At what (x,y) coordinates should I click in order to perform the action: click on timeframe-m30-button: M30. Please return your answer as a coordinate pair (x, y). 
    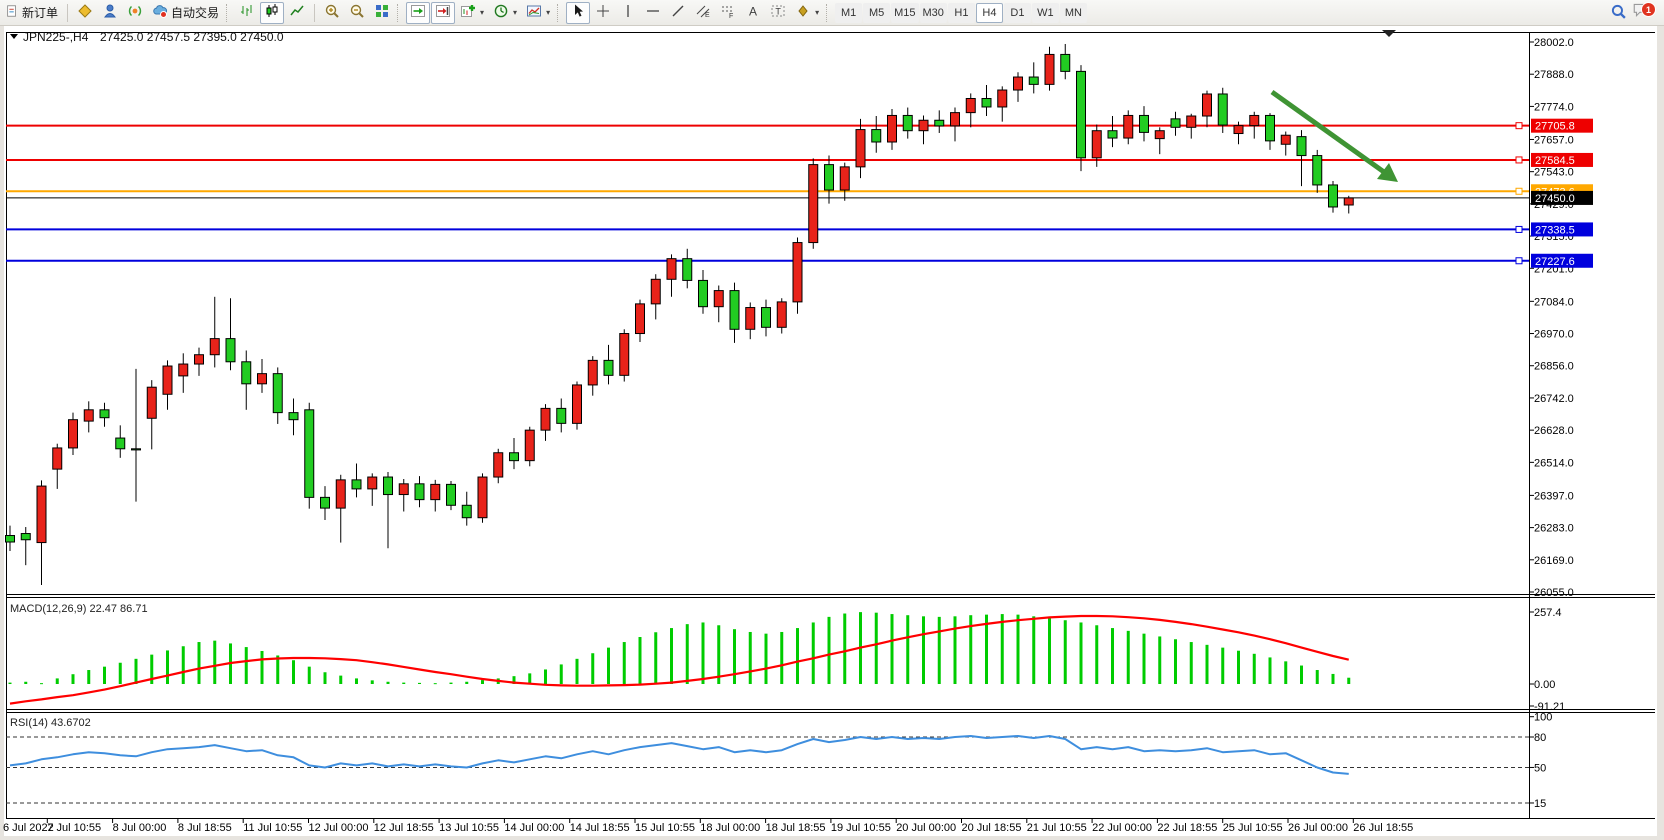
    Looking at the image, I should click on (933, 12).